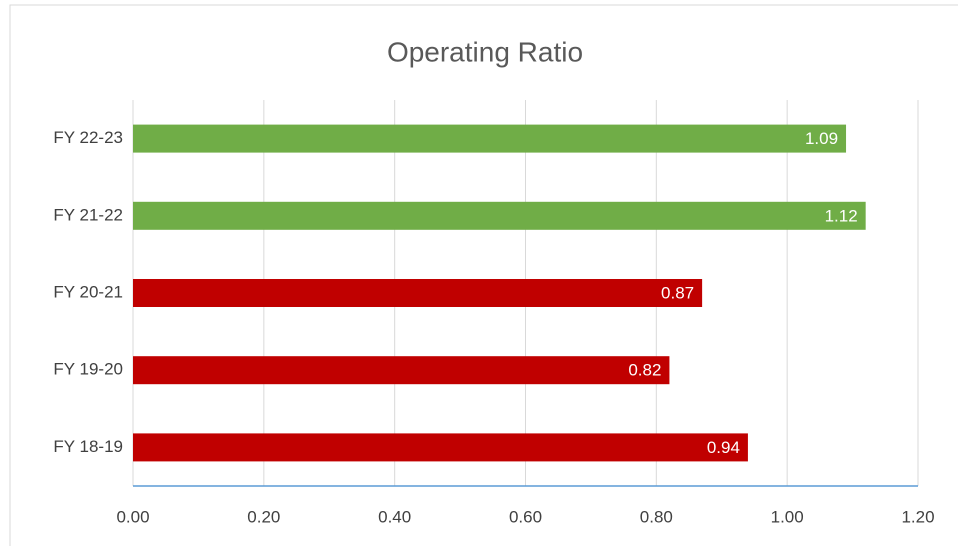  Describe the element at coordinates (644, 370) in the screenshot. I see `value-label: 0.82` at that location.